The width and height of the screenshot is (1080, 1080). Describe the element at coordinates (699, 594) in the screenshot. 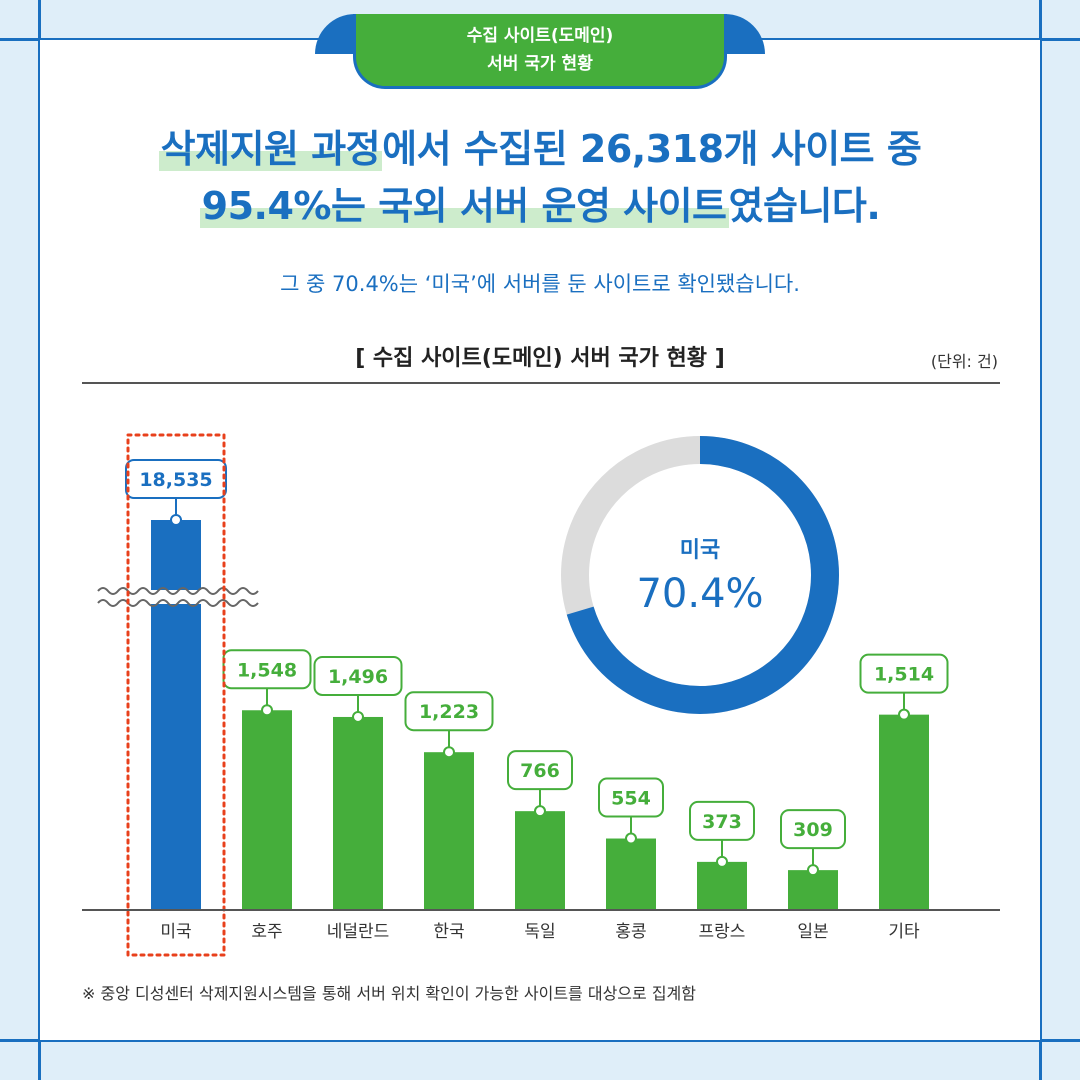

I see `donut-value-label: 70.4%` at that location.